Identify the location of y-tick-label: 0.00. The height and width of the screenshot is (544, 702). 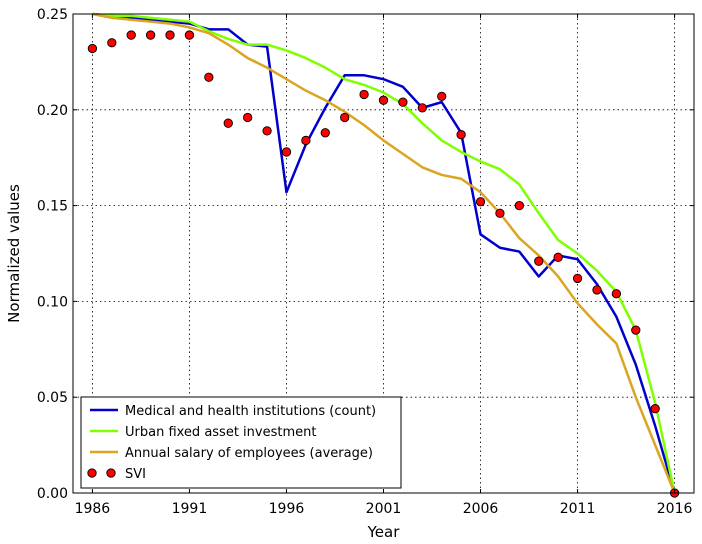
(52, 494).